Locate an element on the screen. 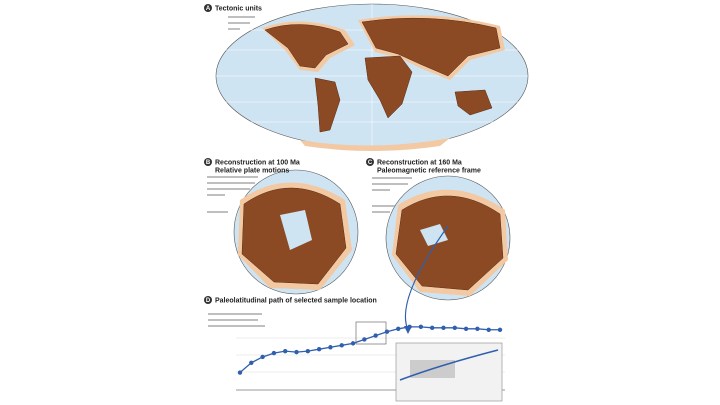 The width and height of the screenshot is (720, 405). globe-100ma is located at coordinates (296, 232).